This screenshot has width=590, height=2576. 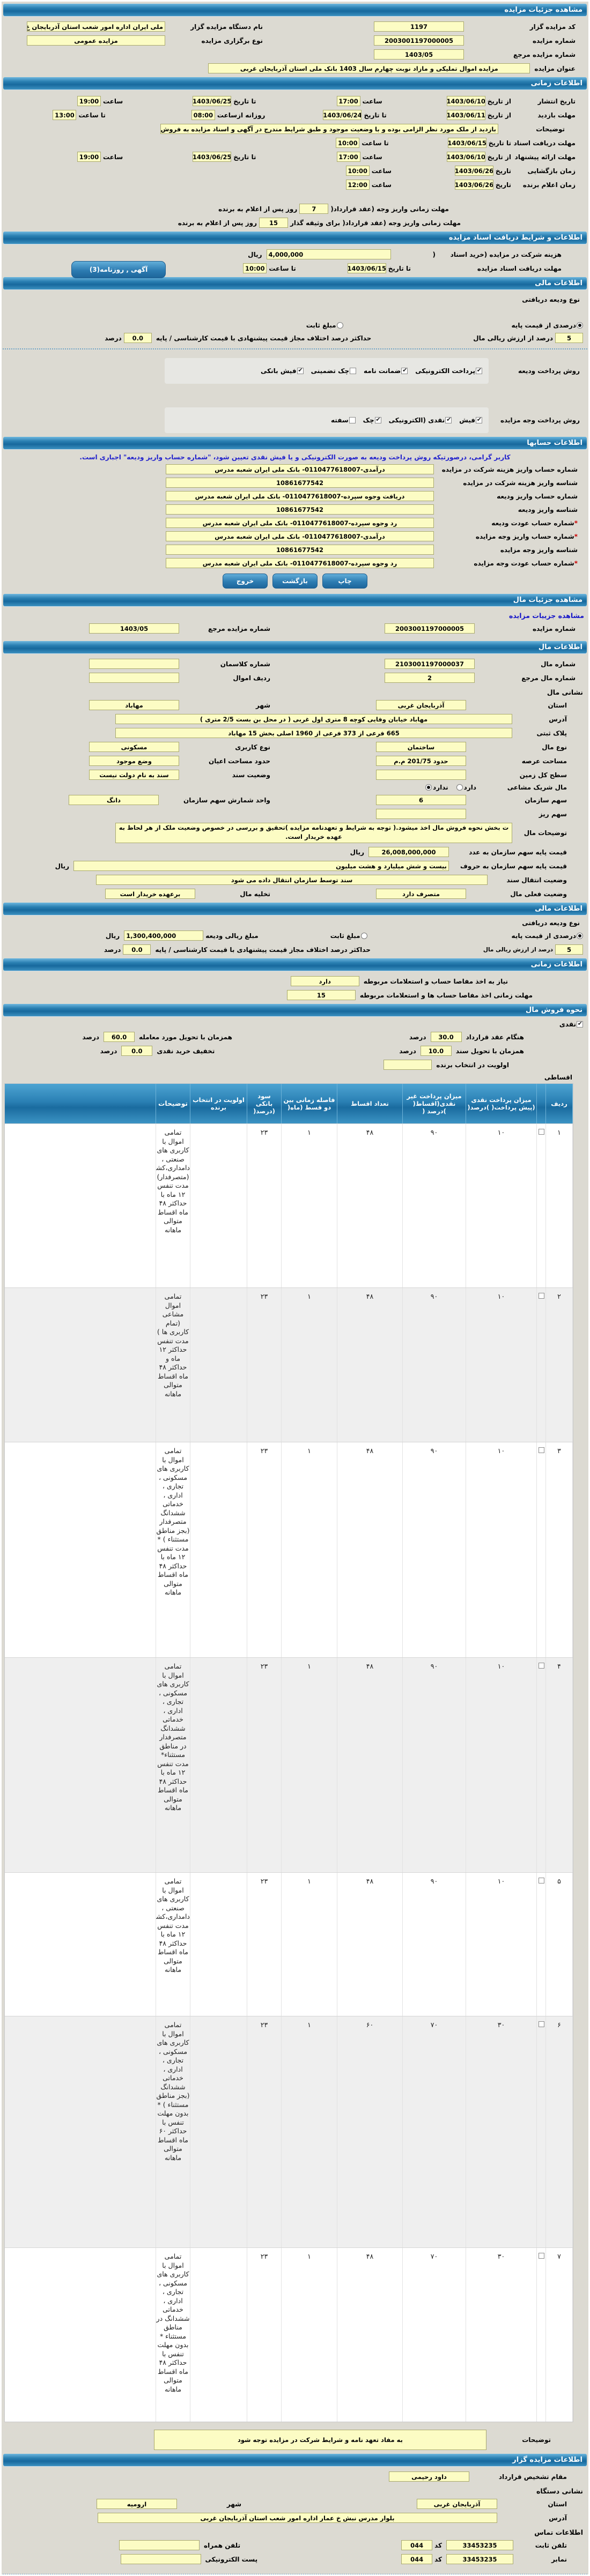 I want to click on deposit-percent-field: 5, so click(x=569, y=338).